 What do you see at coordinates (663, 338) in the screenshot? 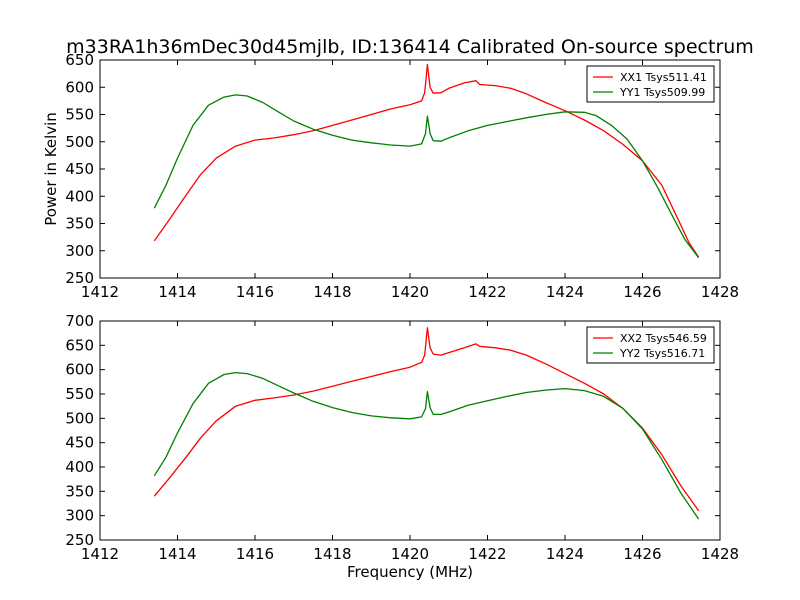
I see `legend-entry: XX2 Tsys546.59` at bounding box center [663, 338].